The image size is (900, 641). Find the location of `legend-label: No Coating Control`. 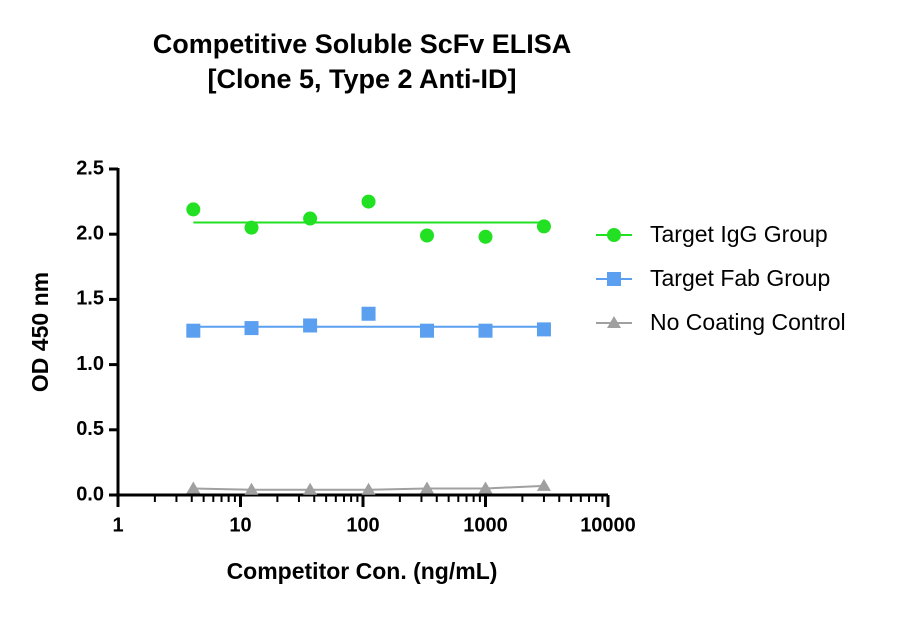

legend-label: No Coating Control is located at coordinates (748, 322).